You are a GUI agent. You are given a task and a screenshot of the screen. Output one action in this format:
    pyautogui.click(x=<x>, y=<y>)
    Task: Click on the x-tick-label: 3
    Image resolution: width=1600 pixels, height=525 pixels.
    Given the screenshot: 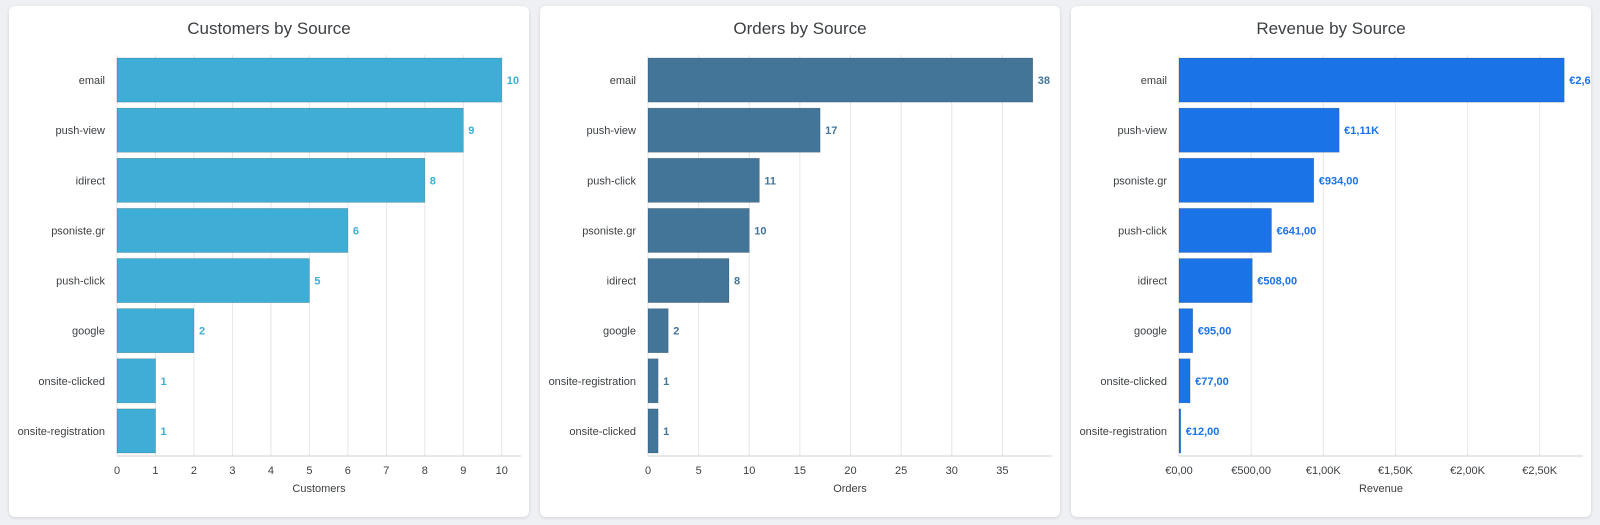 What is the action you would take?
    pyautogui.click(x=232, y=471)
    